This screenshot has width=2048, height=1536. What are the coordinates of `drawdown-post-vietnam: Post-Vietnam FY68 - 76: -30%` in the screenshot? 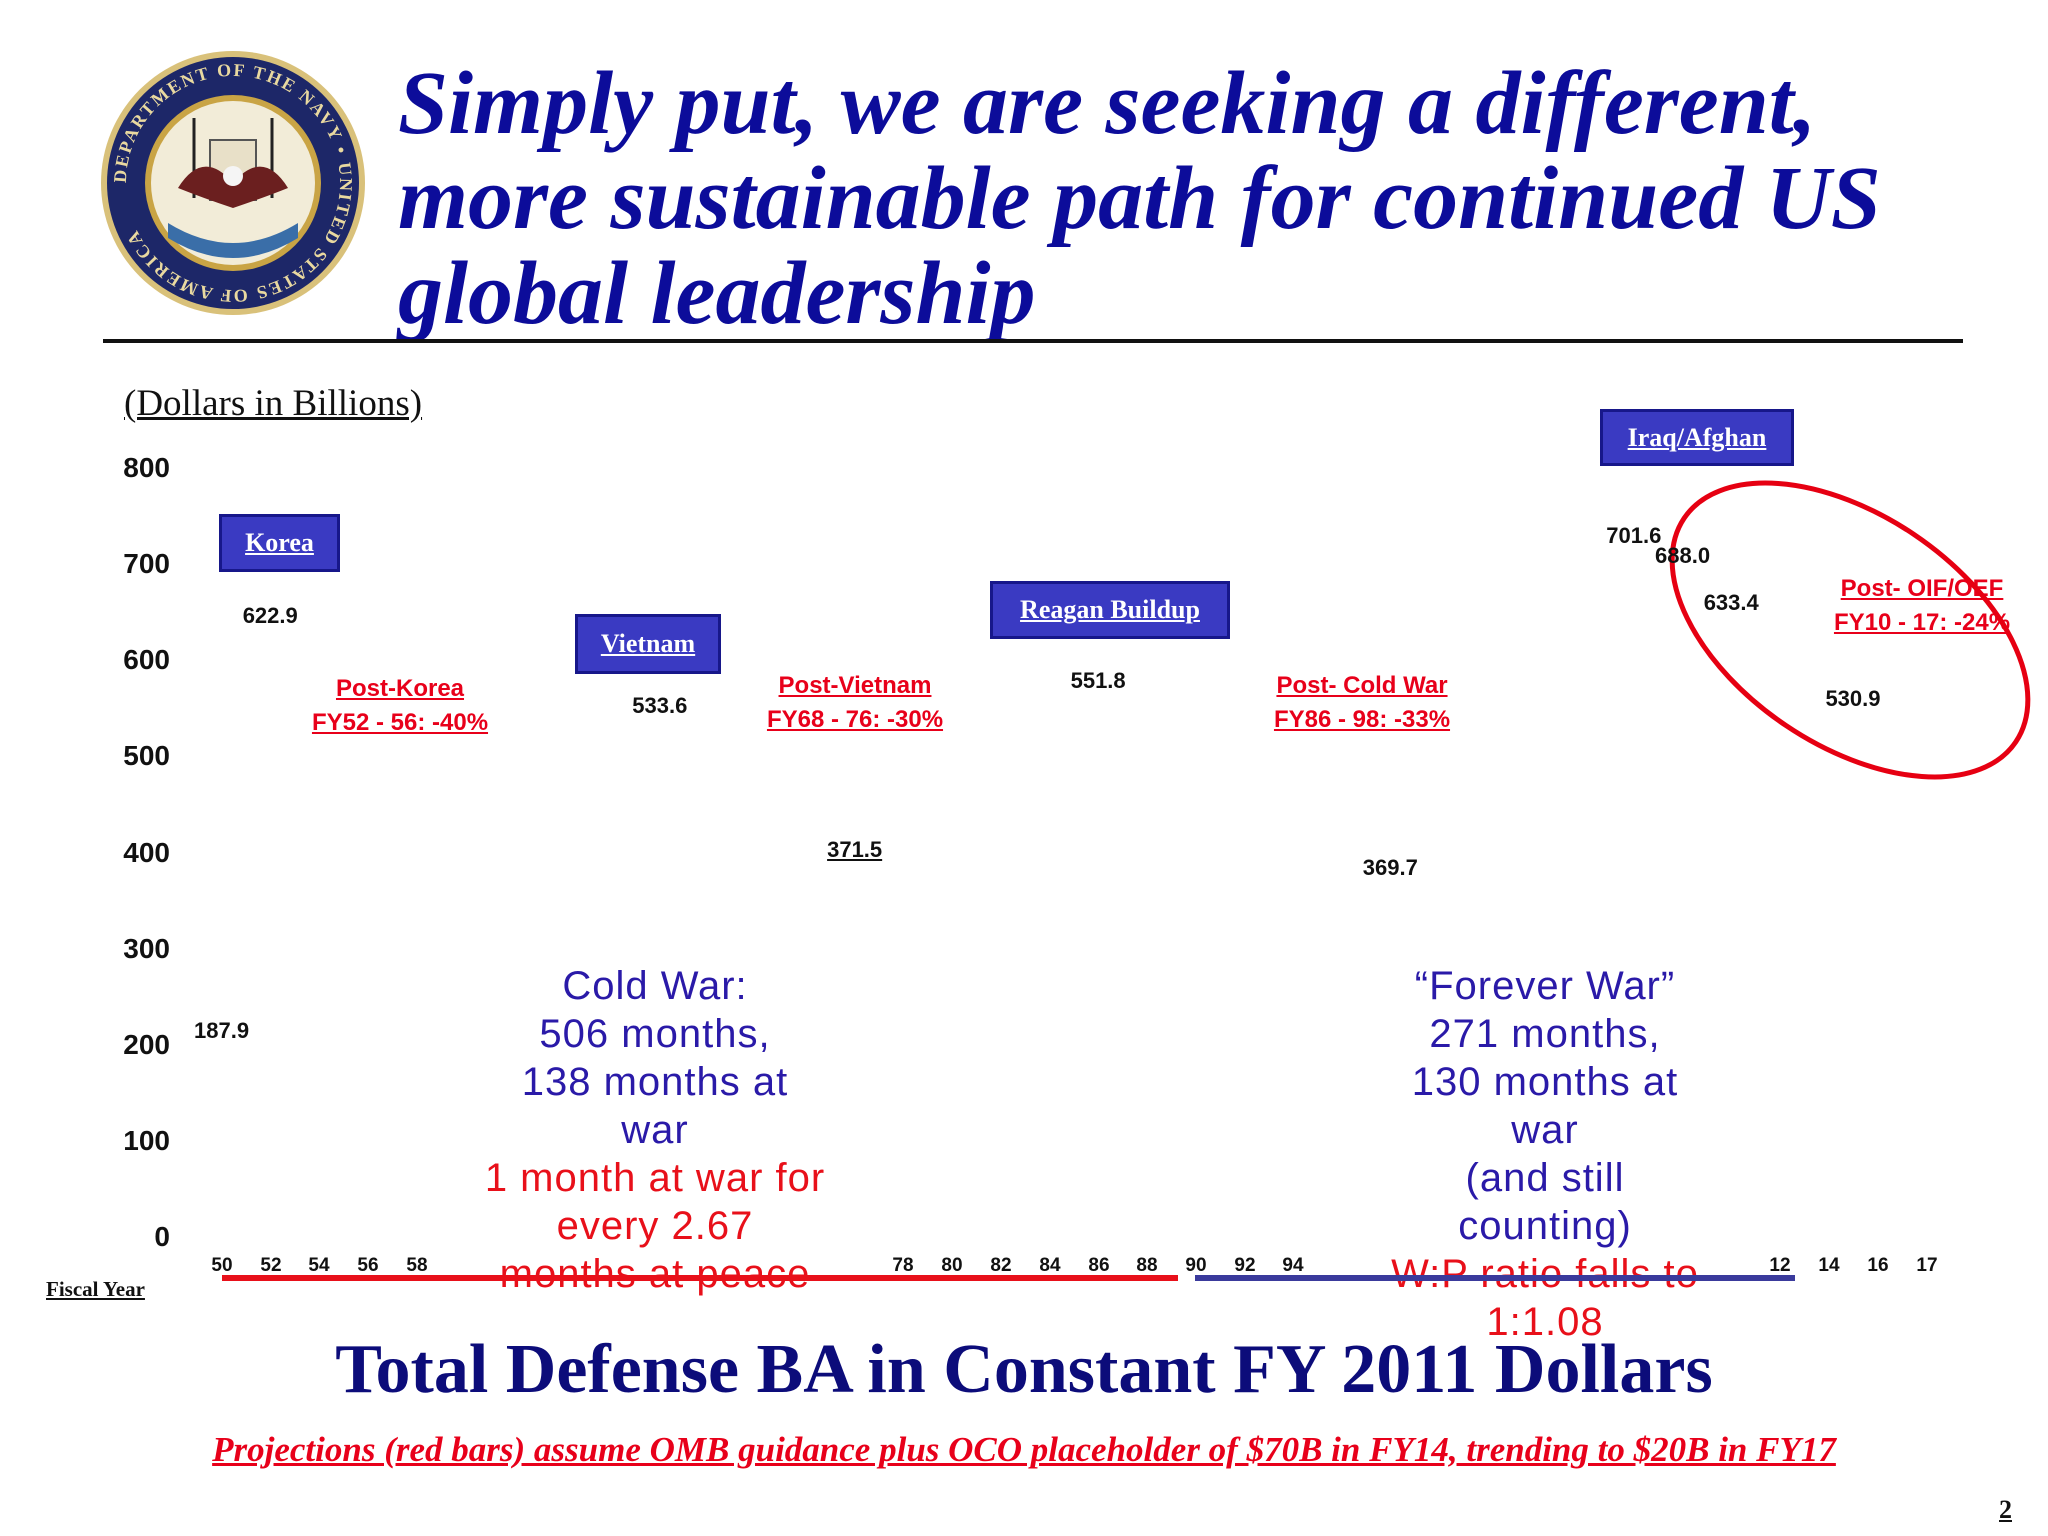 It's located at (855, 703).